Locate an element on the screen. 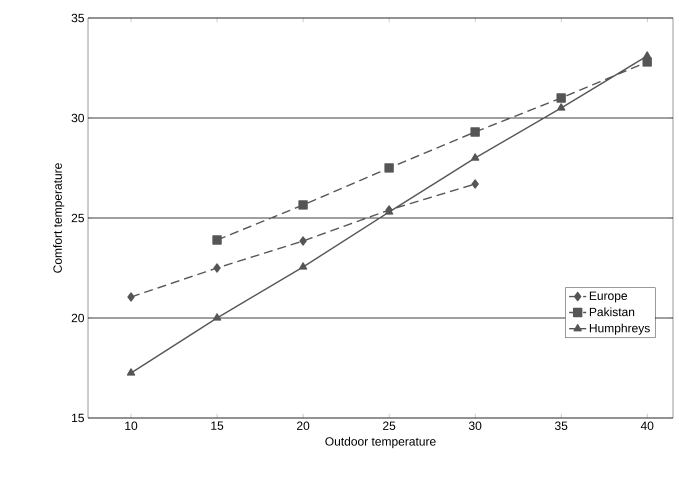 The image size is (679, 502). x-tick-label: 15 is located at coordinates (217, 426).